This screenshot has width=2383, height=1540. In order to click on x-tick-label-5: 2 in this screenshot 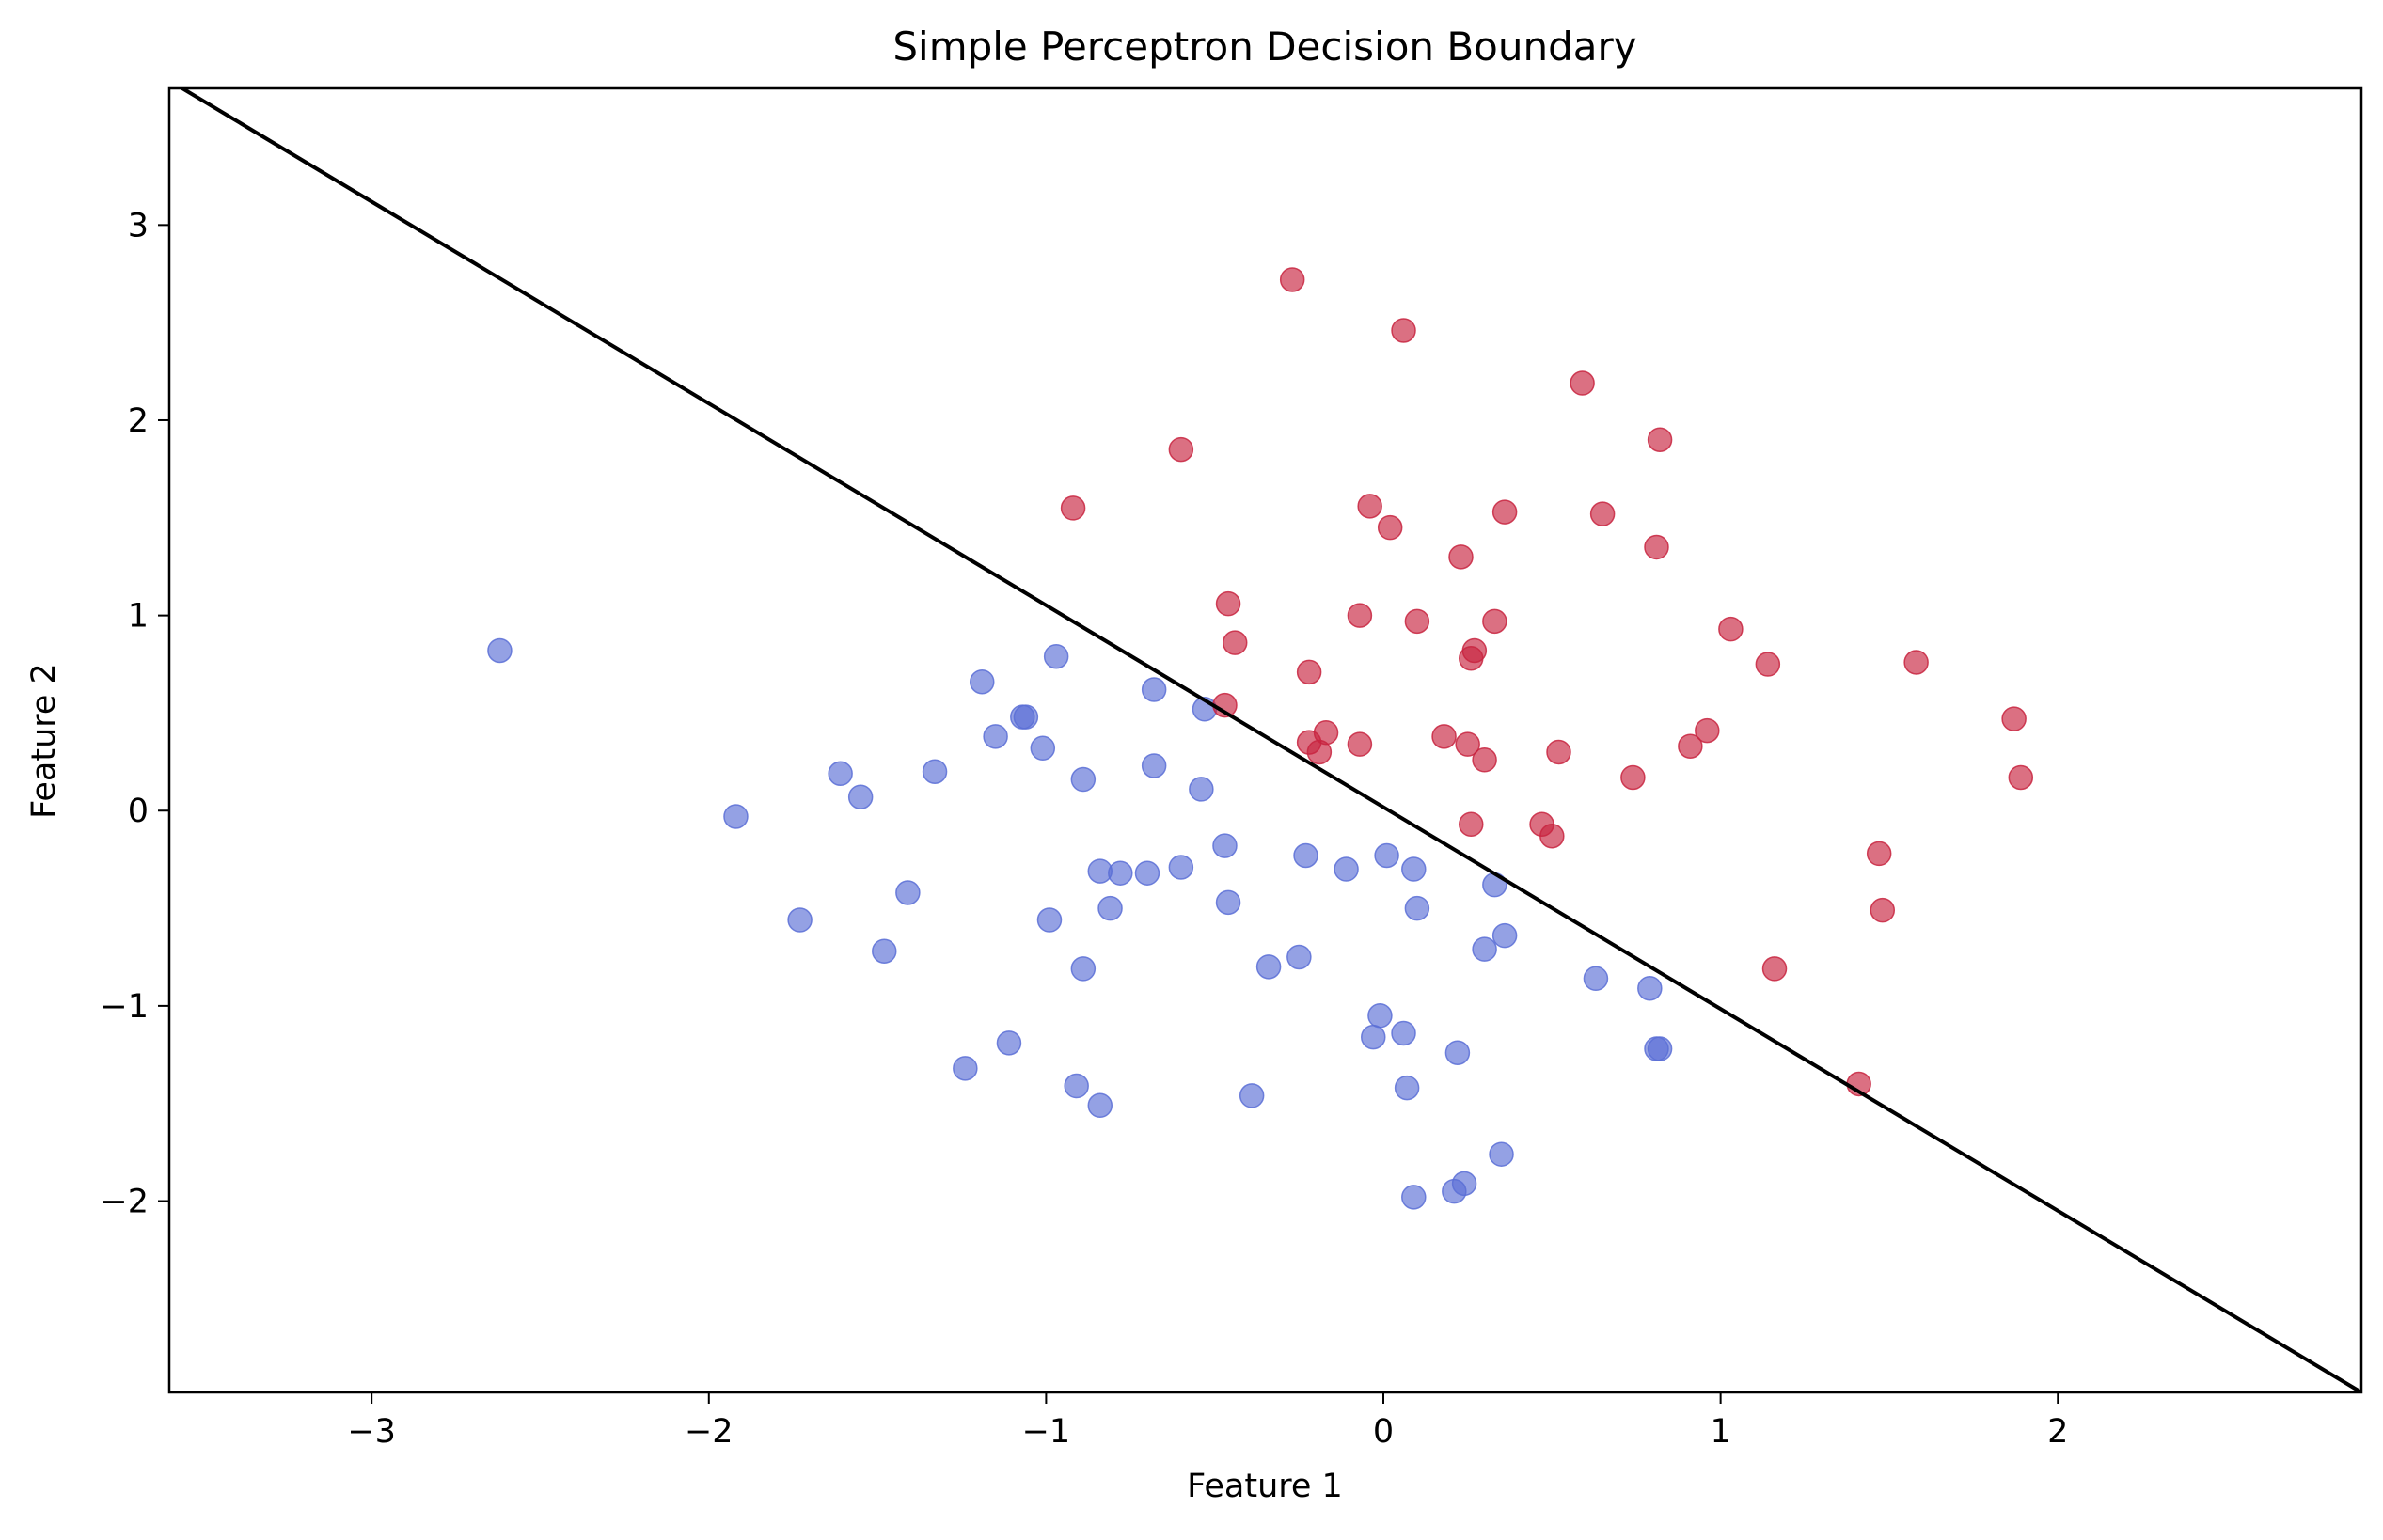, I will do `click(2057, 1432)`.